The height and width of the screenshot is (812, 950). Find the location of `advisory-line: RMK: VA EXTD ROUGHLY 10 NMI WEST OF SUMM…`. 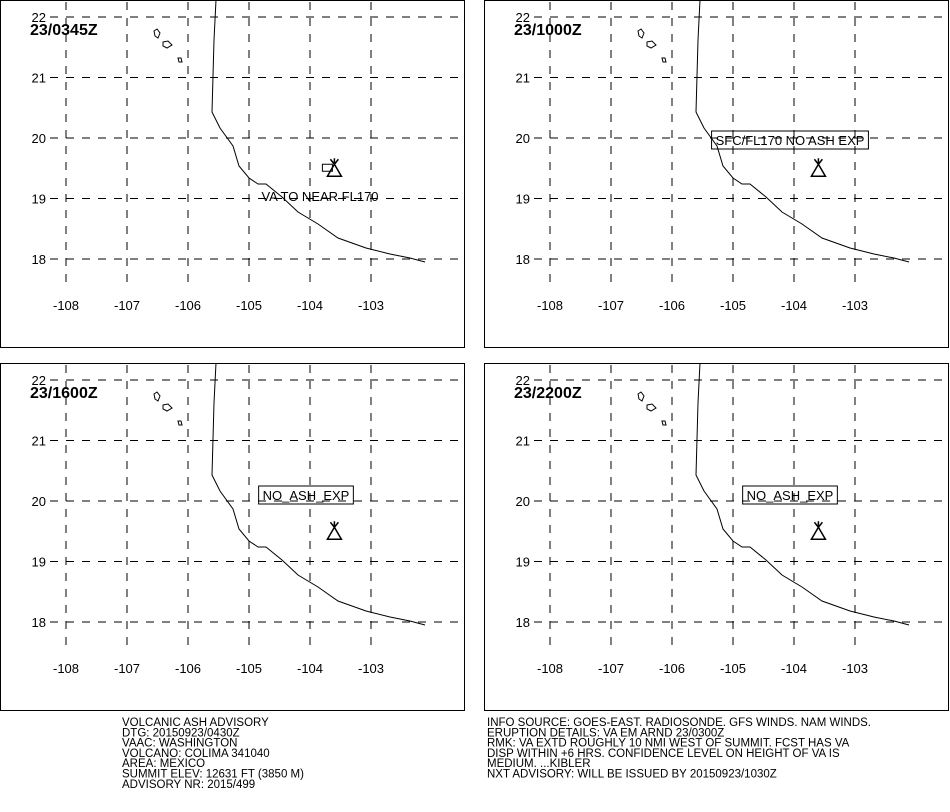

advisory-line: RMK: VA EXTD ROUGHLY 10 NMI WEST OF SUMM… is located at coordinates (668, 744).